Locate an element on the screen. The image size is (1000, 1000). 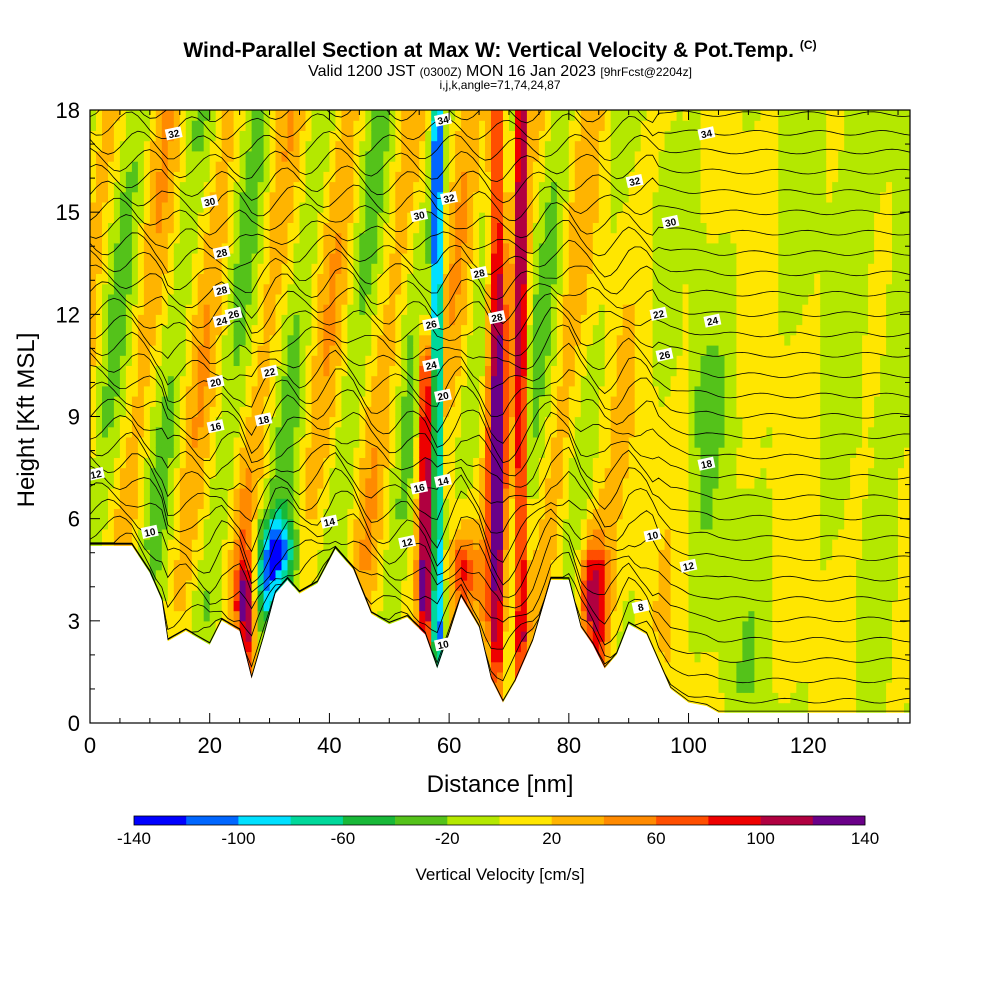
terrain-mask is located at coordinates (500, 634).